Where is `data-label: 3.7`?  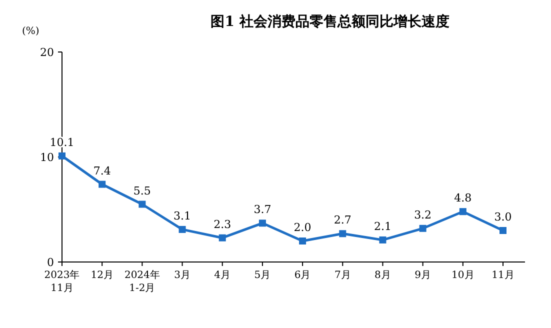
data-label: 3.7 is located at coordinates (263, 209).